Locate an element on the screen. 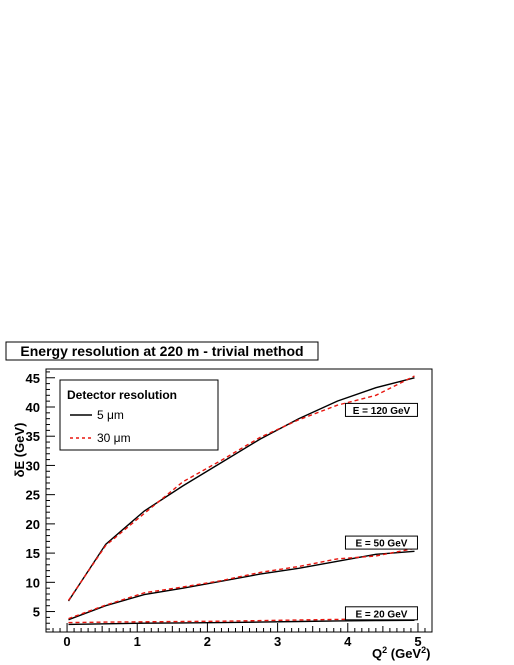 The width and height of the screenshot is (514, 665). annotation-label: E = 50 GeV is located at coordinates (381, 544).